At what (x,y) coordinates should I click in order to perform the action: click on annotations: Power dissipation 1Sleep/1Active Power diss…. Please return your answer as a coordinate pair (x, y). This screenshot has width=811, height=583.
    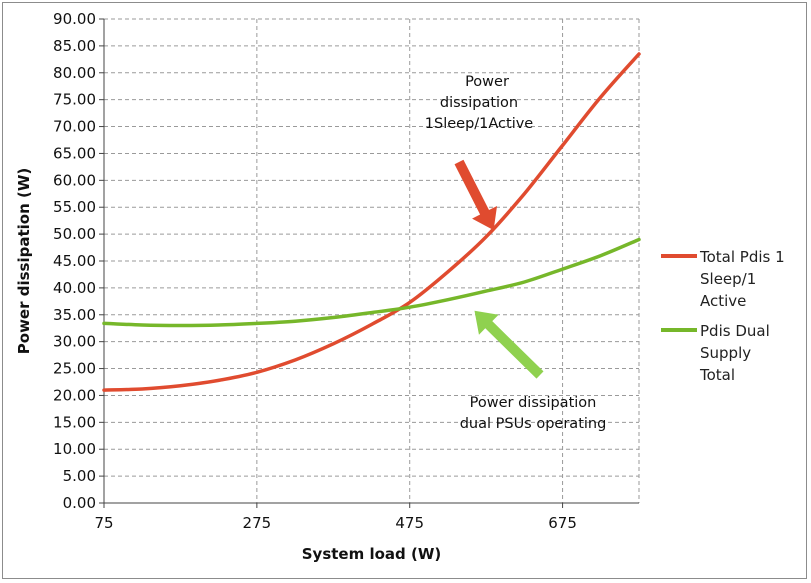
    Looking at the image, I should click on (516, 253).